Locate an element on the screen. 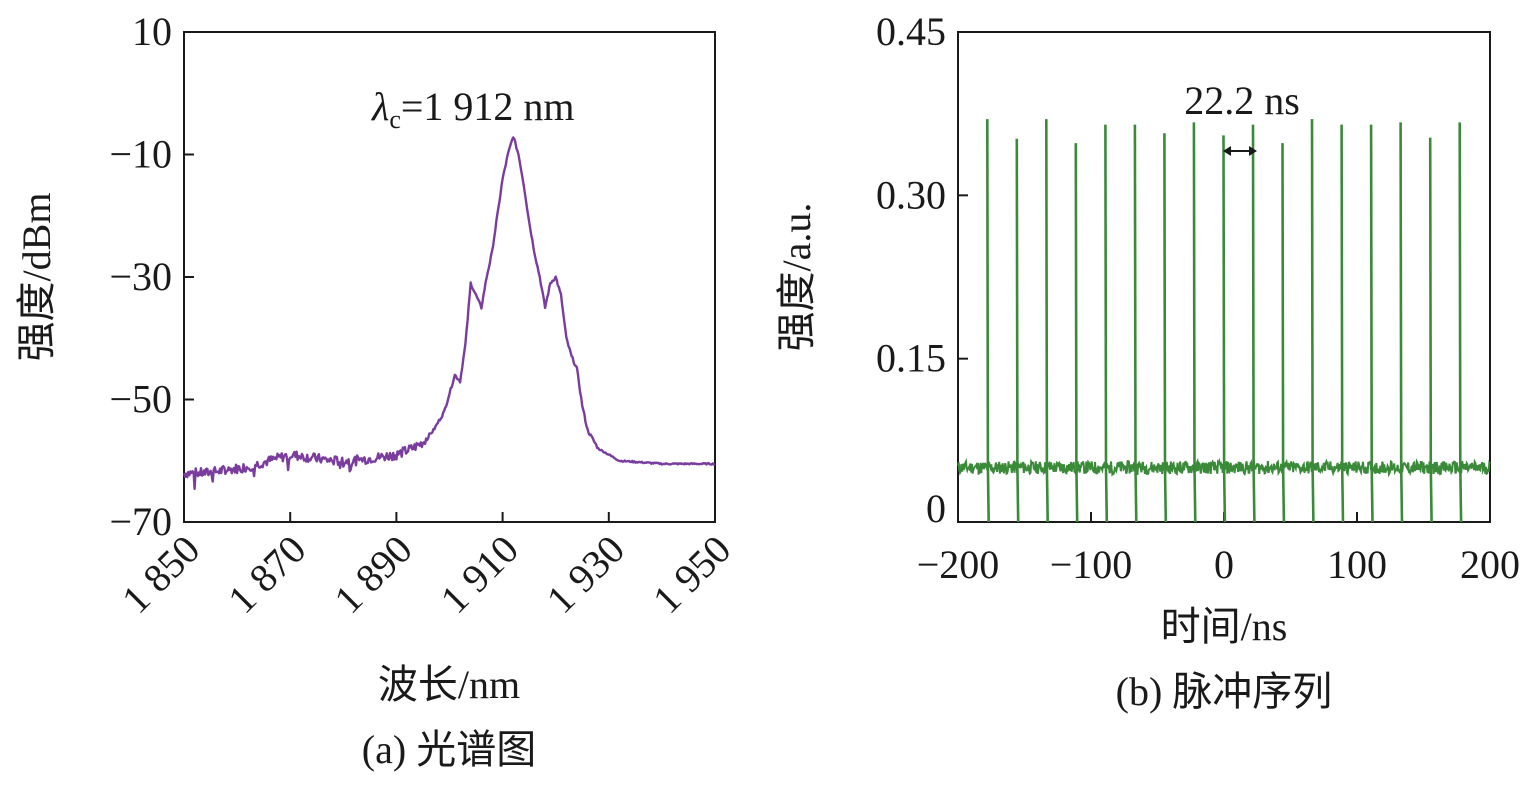  x-tick-label: 1 930 is located at coordinates (585, 574).